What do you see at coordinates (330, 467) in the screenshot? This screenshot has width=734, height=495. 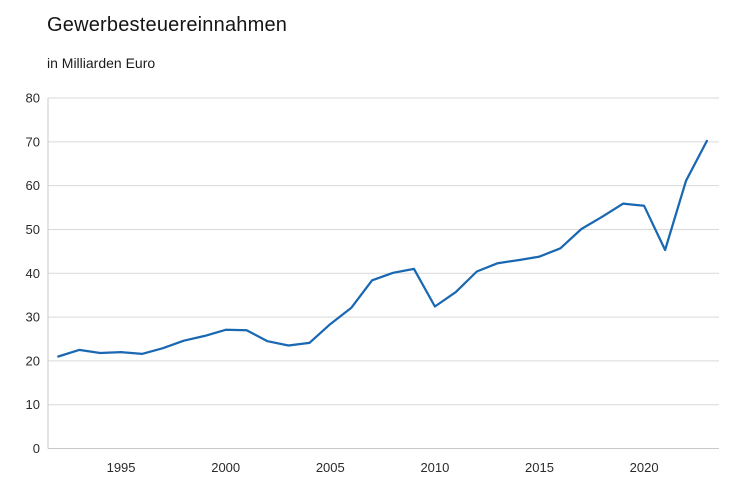 I see `x-axis-tick-label: 2005` at bounding box center [330, 467].